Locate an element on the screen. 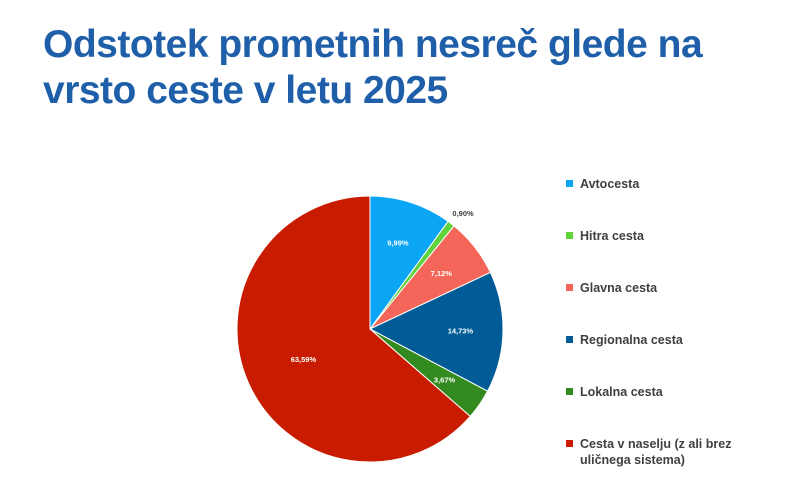 This screenshot has width=798, height=488. legend-label: Avtocesta is located at coordinates (610, 184).